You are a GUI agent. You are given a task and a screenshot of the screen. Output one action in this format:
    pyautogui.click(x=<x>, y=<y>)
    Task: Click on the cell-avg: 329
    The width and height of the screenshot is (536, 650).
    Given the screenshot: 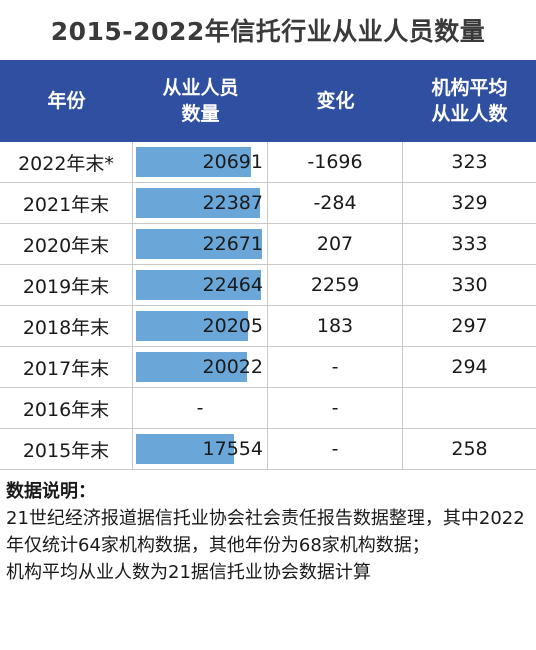 What is the action you would take?
    pyautogui.click(x=469, y=203)
    